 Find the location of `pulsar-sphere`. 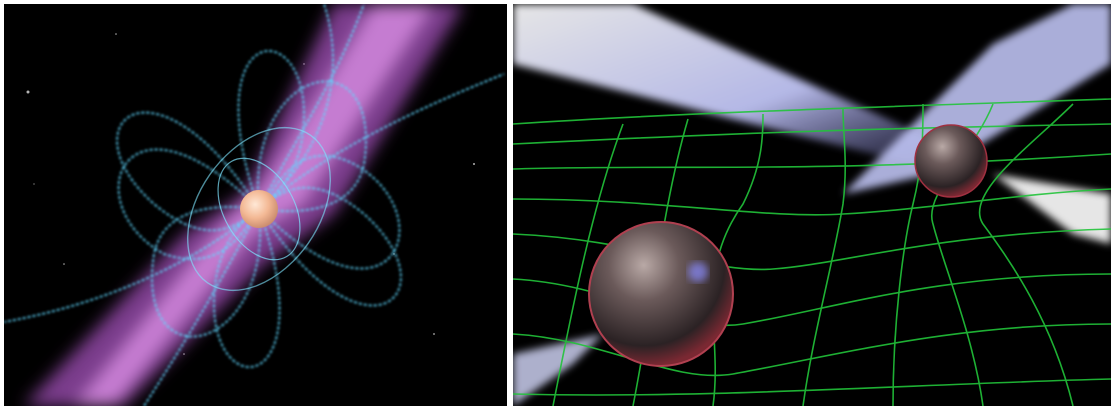

pulsar-sphere is located at coordinates (661, 294).